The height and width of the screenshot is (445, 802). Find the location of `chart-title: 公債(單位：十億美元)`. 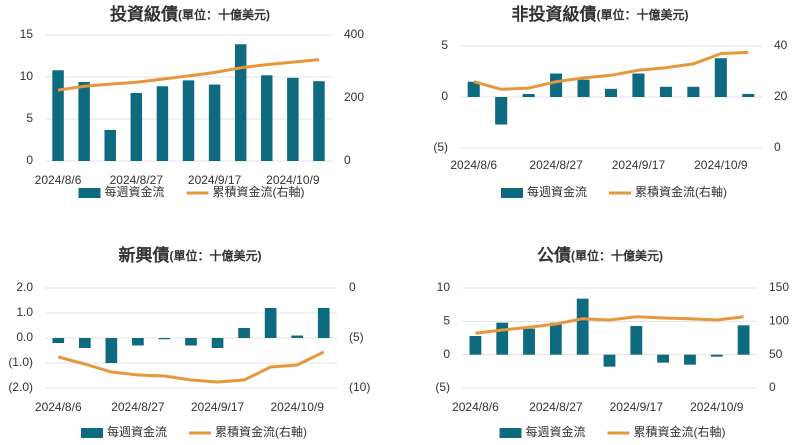

chart-title: 公債(單位：十億美元) is located at coordinates (600, 255).